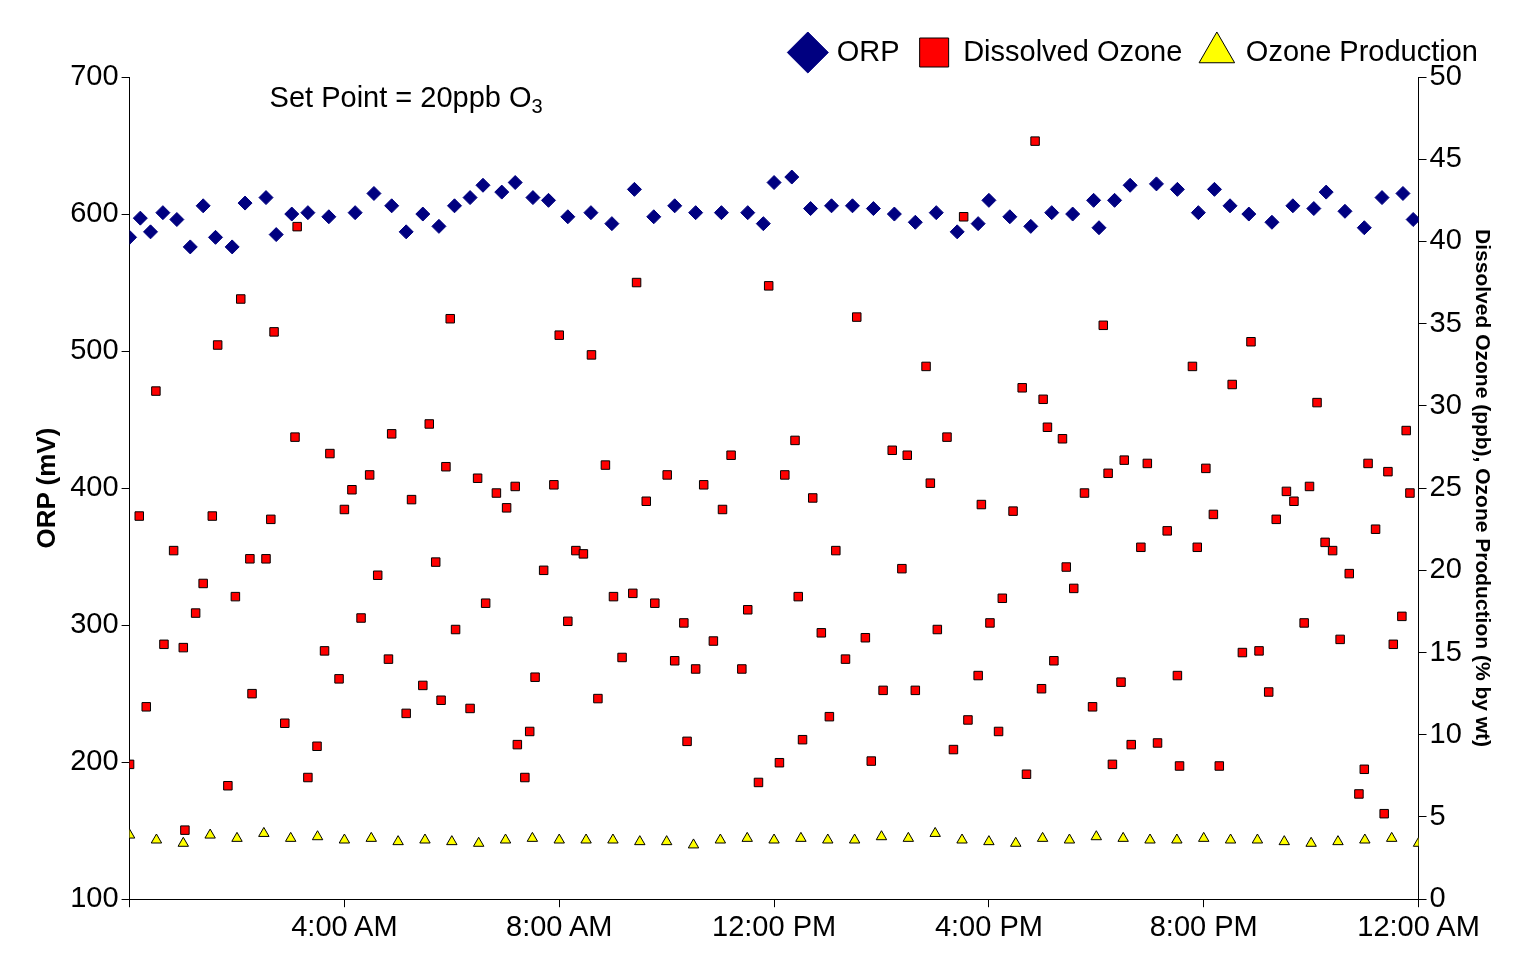 The width and height of the screenshot is (1521, 972). Describe the element at coordinates (94, 760) in the screenshot. I see `y-tick-label: 200` at that location.